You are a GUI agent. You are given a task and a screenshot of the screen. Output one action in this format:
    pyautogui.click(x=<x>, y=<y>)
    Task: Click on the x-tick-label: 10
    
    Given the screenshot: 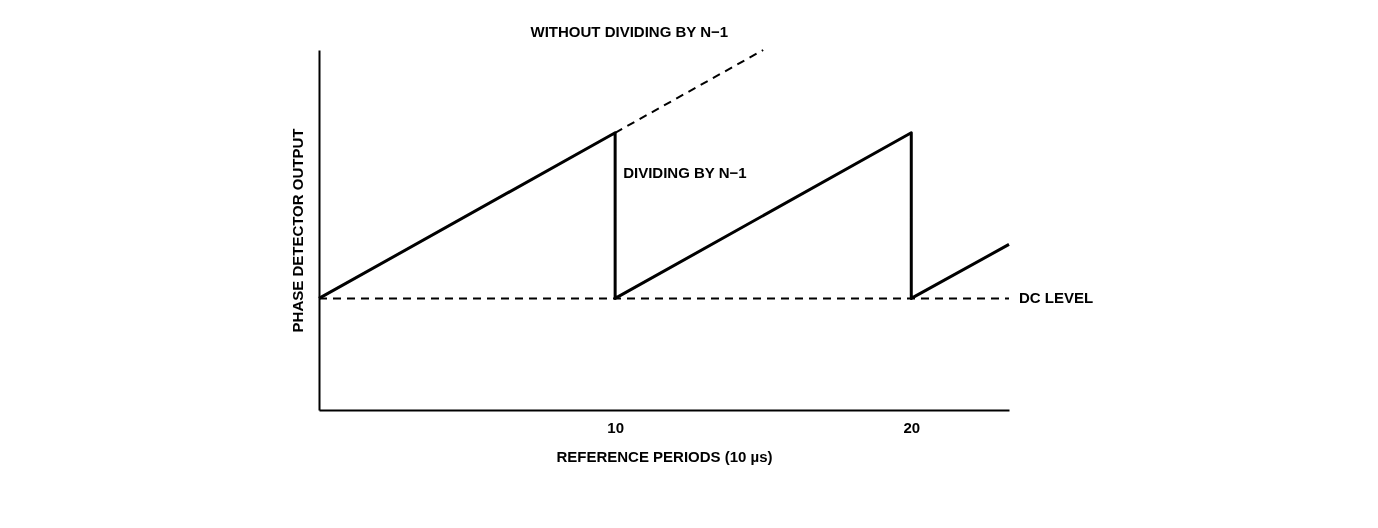 What is the action you would take?
    pyautogui.click(x=615, y=427)
    